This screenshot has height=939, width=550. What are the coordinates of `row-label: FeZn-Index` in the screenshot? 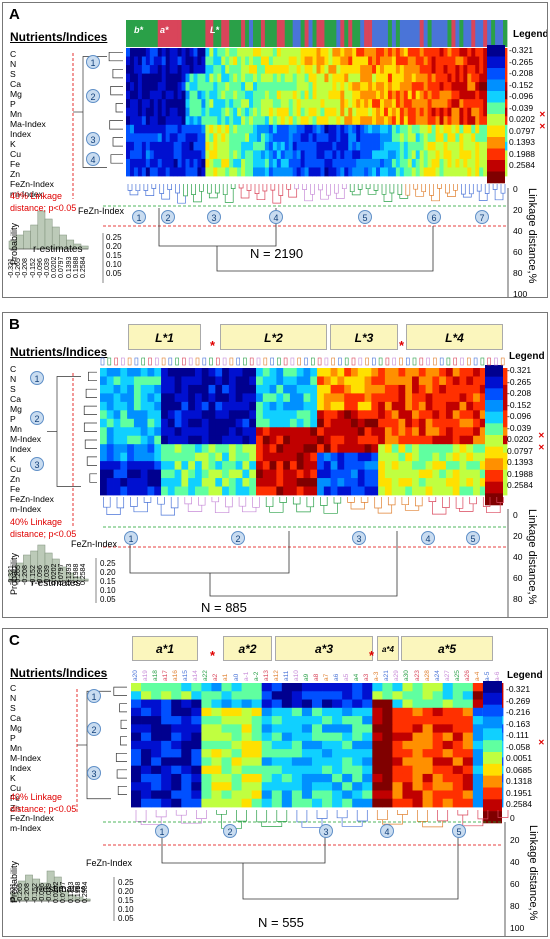 It's located at (32, 499).